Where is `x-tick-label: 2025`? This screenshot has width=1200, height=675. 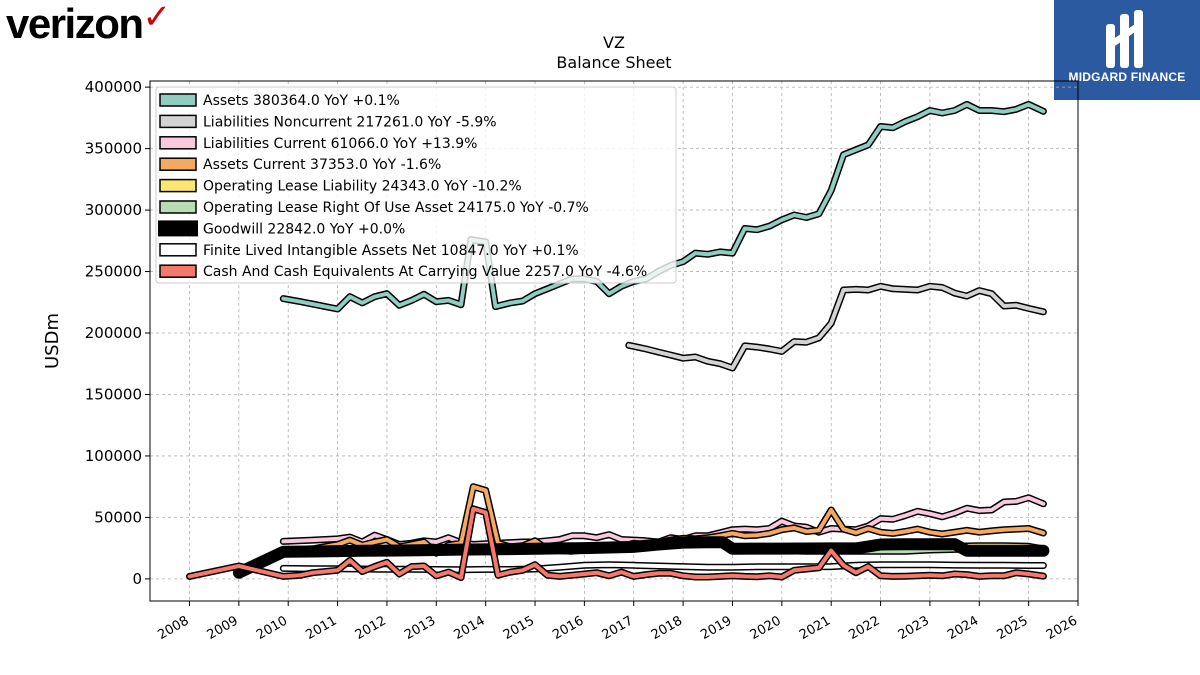 x-tick-label: 2025 is located at coordinates (1012, 628).